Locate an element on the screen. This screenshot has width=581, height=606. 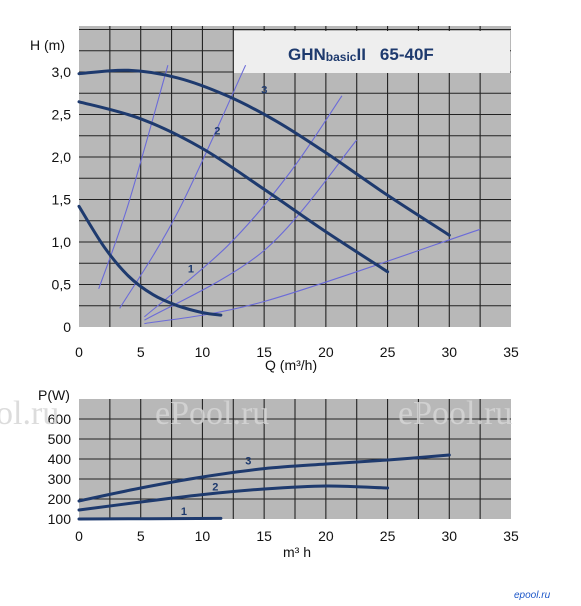
head-x-tick-label: 30 is located at coordinates (449, 352).